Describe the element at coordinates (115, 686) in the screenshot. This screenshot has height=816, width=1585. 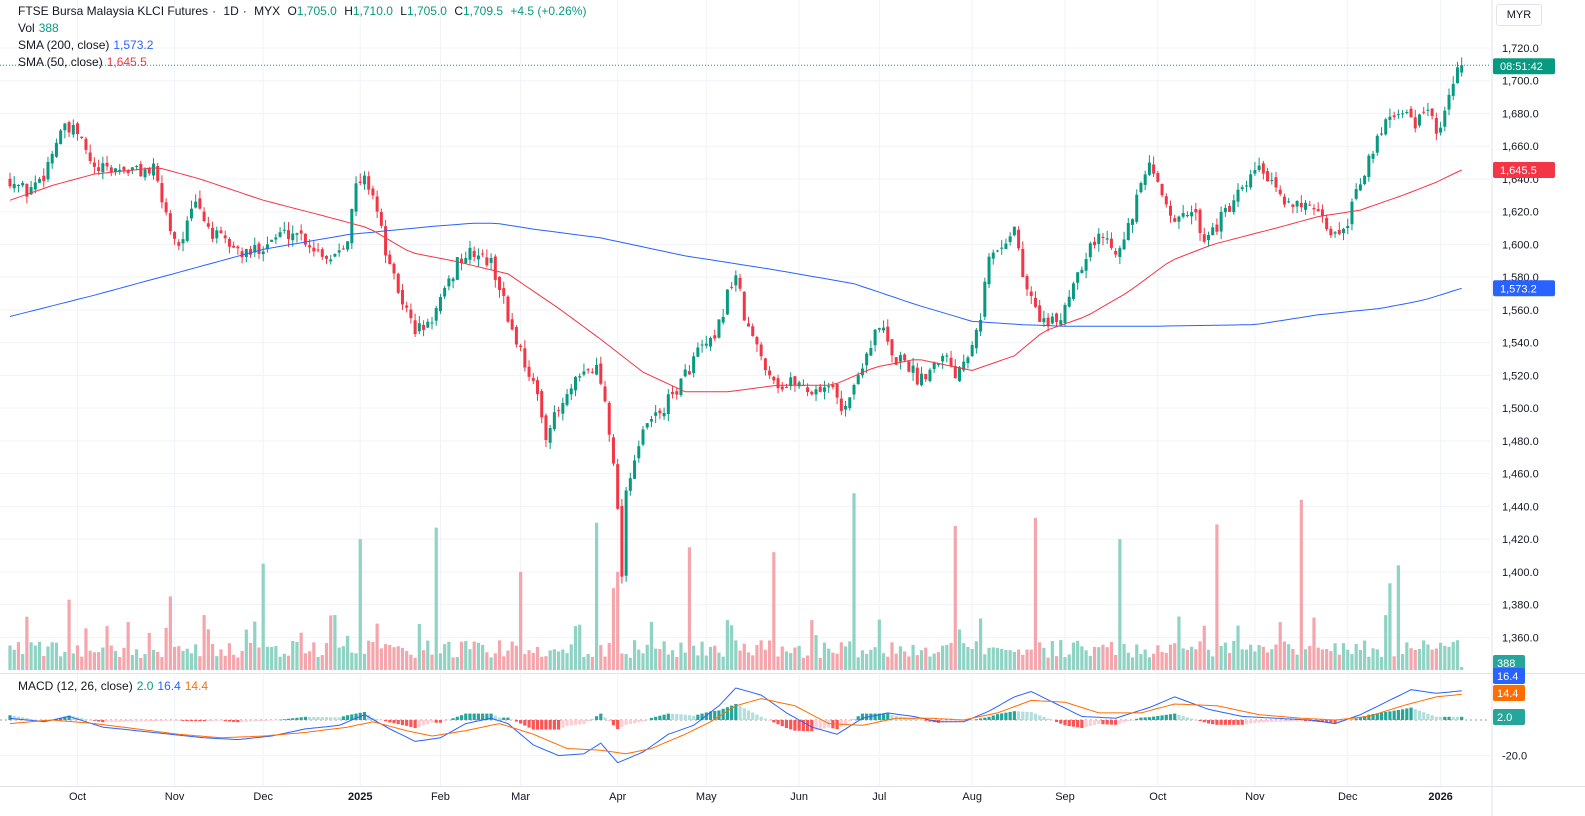
I see `macd-legend: MACD (12, 26, close) 2.0 16.4 14.4` at that location.